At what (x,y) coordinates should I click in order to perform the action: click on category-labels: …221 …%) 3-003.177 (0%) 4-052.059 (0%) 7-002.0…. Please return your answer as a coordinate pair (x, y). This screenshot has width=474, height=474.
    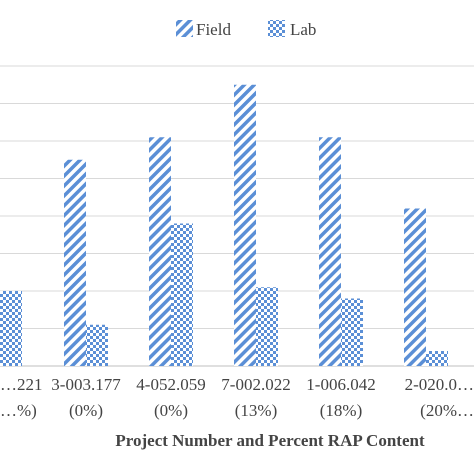
    Looking at the image, I should click on (237, 397).